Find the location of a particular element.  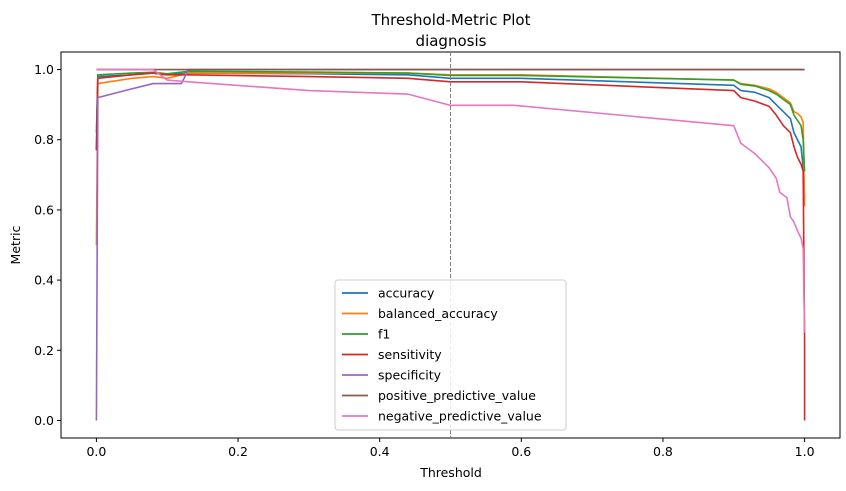

legend-label: positive_predictive_value is located at coordinates (457, 395).